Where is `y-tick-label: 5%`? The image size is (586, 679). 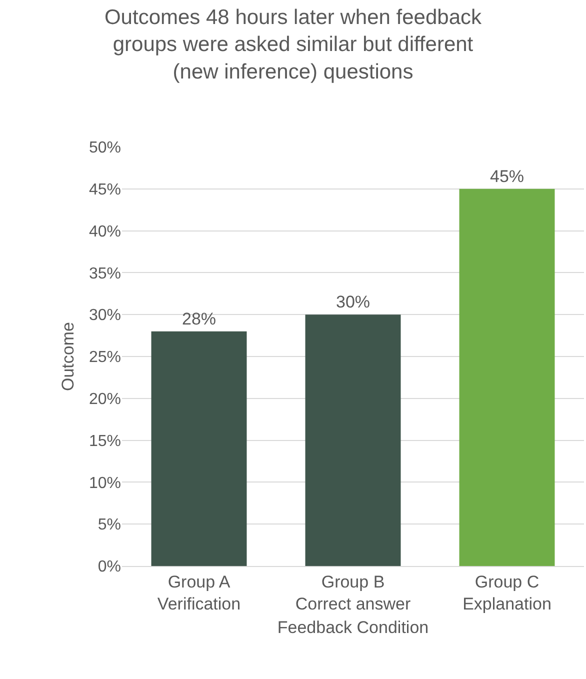
y-tick-label: 5% is located at coordinates (109, 525).